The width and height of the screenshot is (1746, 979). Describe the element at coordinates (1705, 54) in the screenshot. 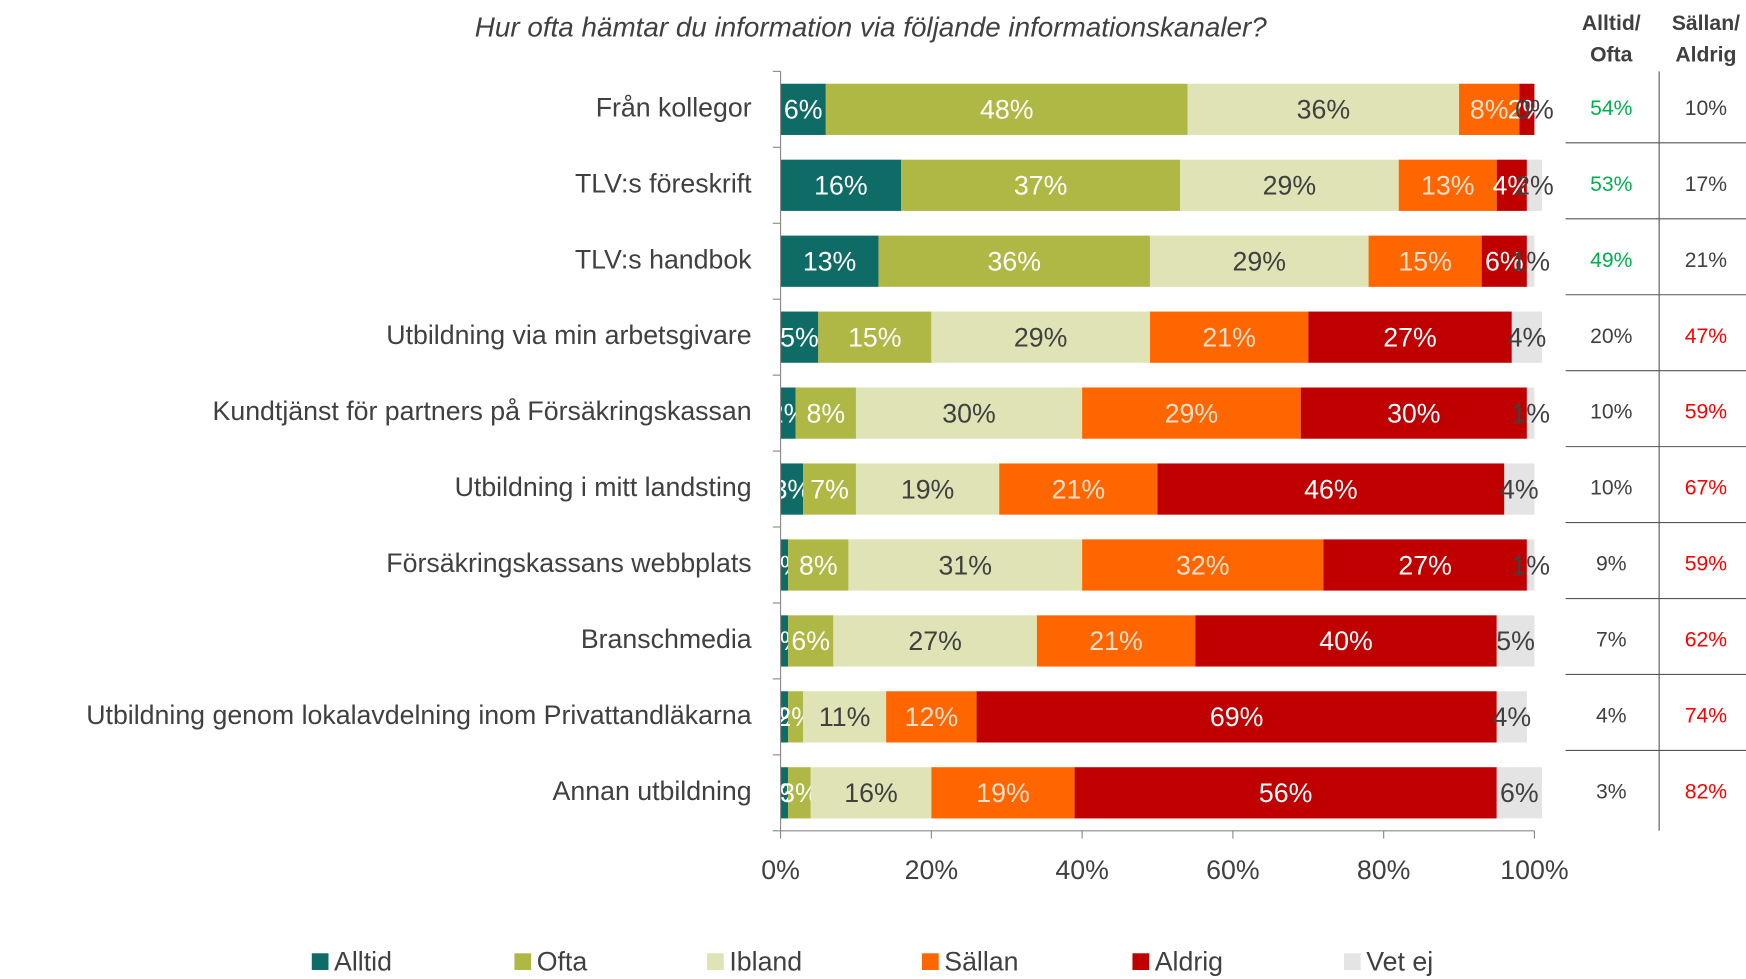

I see `table-header: Aldrig` at that location.